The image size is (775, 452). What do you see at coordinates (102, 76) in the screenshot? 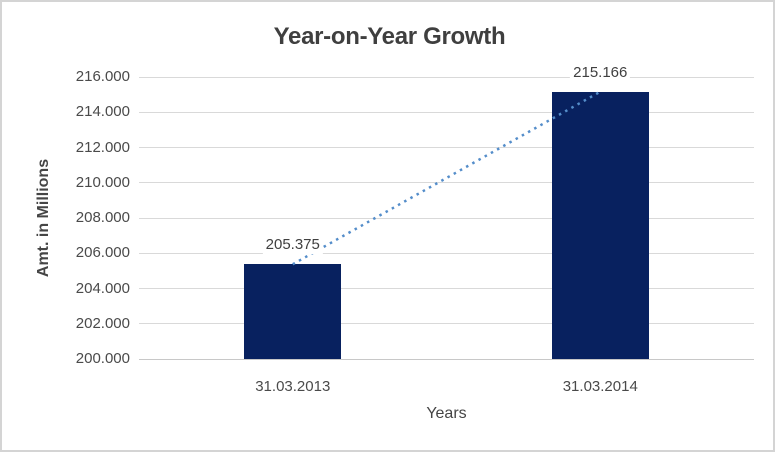
I see `y-tick-label: 216.000` at bounding box center [102, 76].